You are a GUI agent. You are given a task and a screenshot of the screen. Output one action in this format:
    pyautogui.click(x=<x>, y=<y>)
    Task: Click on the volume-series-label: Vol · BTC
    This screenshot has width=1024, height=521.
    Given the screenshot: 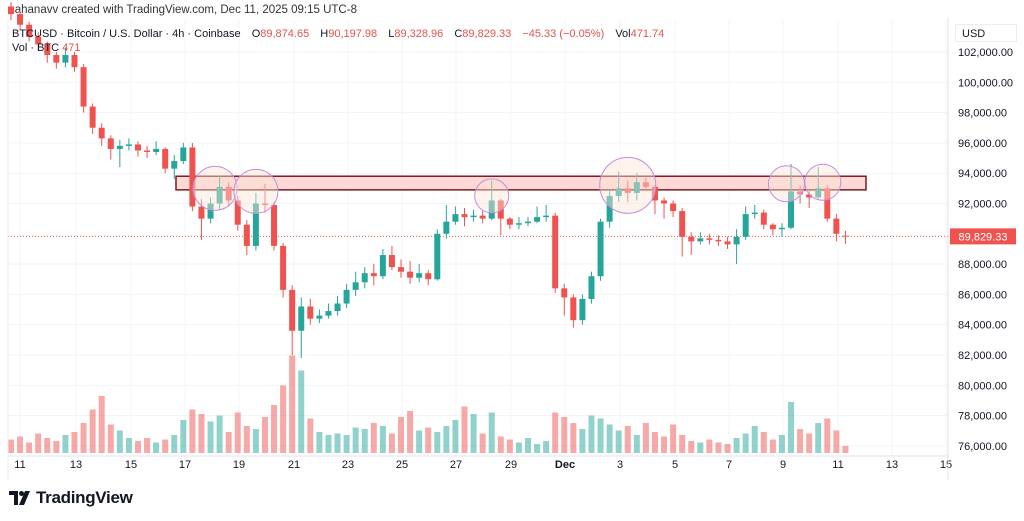 What is the action you would take?
    pyautogui.click(x=36, y=48)
    